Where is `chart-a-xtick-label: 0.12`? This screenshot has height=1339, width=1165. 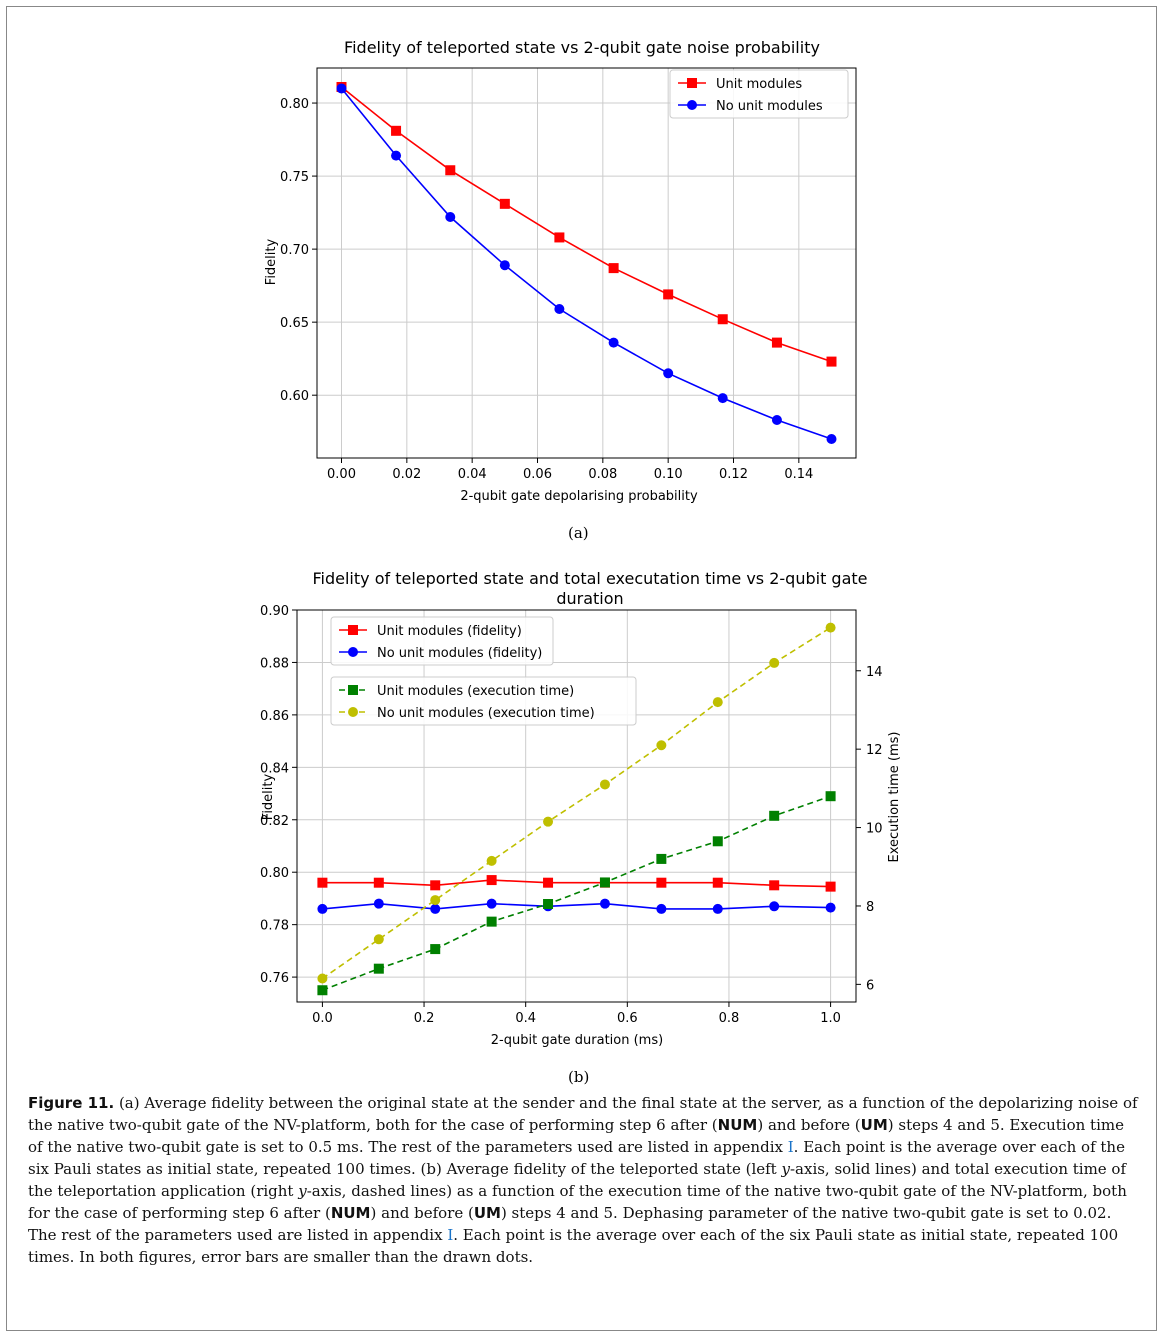 chart-a-xtick-label: 0.12 is located at coordinates (733, 474).